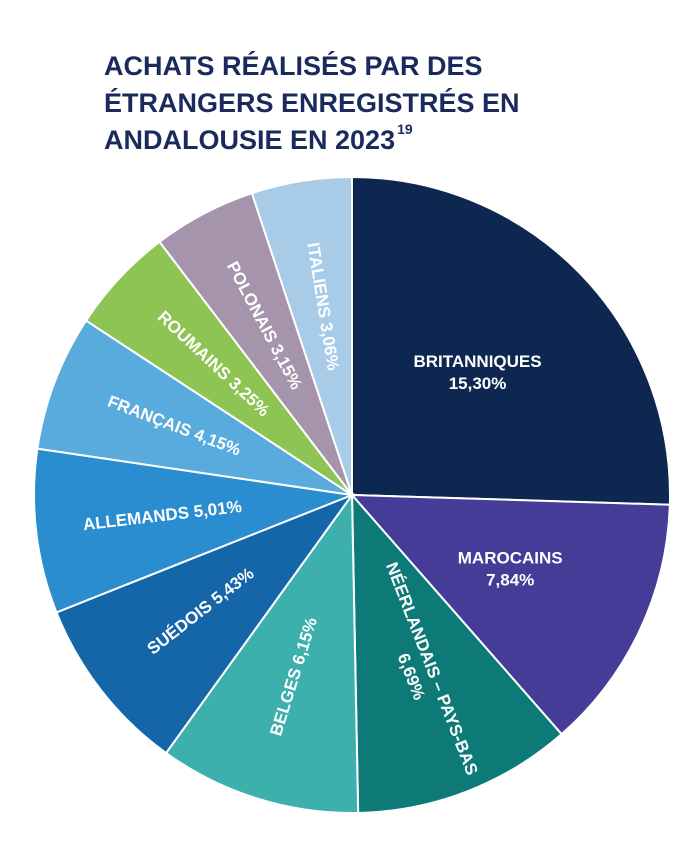  What do you see at coordinates (510, 580) in the screenshot?
I see `value-label: 7,84%` at bounding box center [510, 580].